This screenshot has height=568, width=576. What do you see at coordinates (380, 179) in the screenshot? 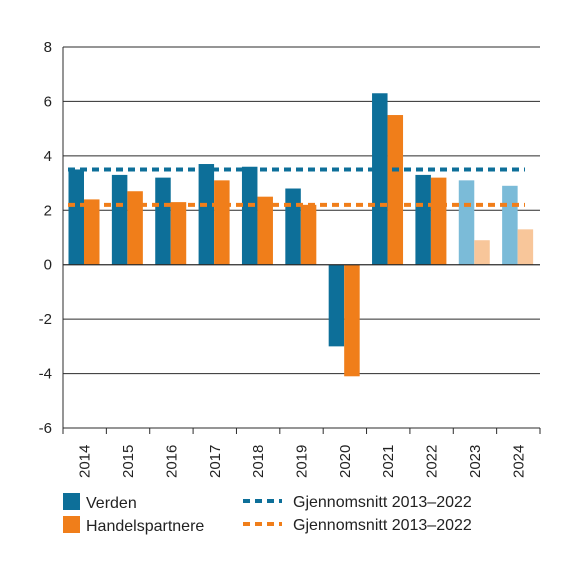
I see `bar-verden-2021` at bounding box center [380, 179].